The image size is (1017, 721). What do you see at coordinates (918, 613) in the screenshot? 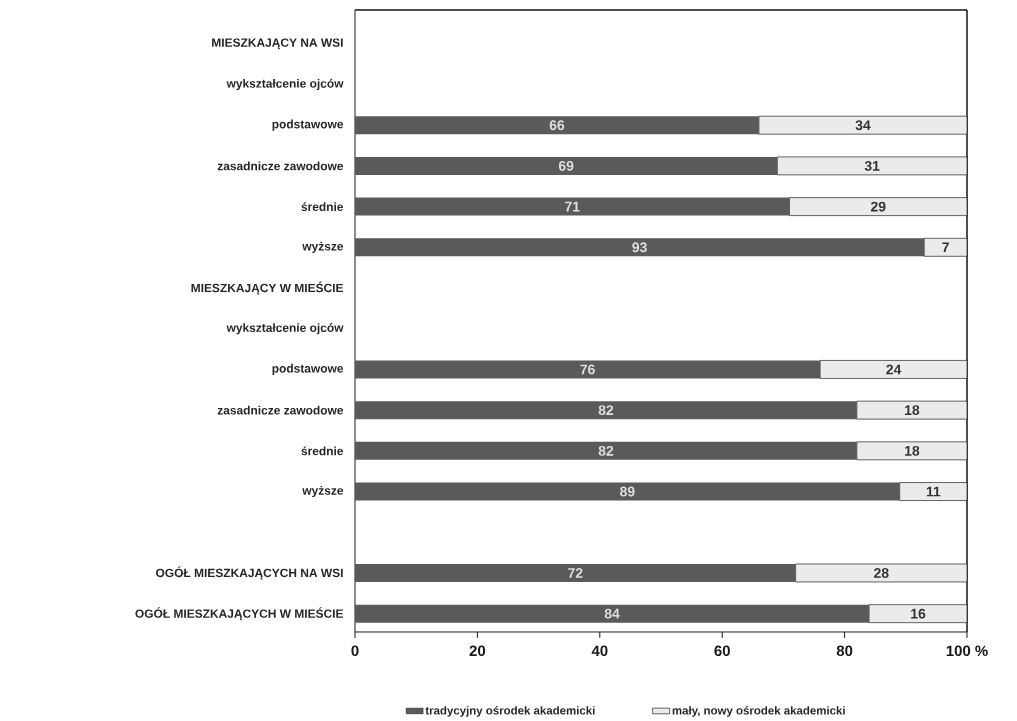
I see `data-label: 16` at bounding box center [918, 613].